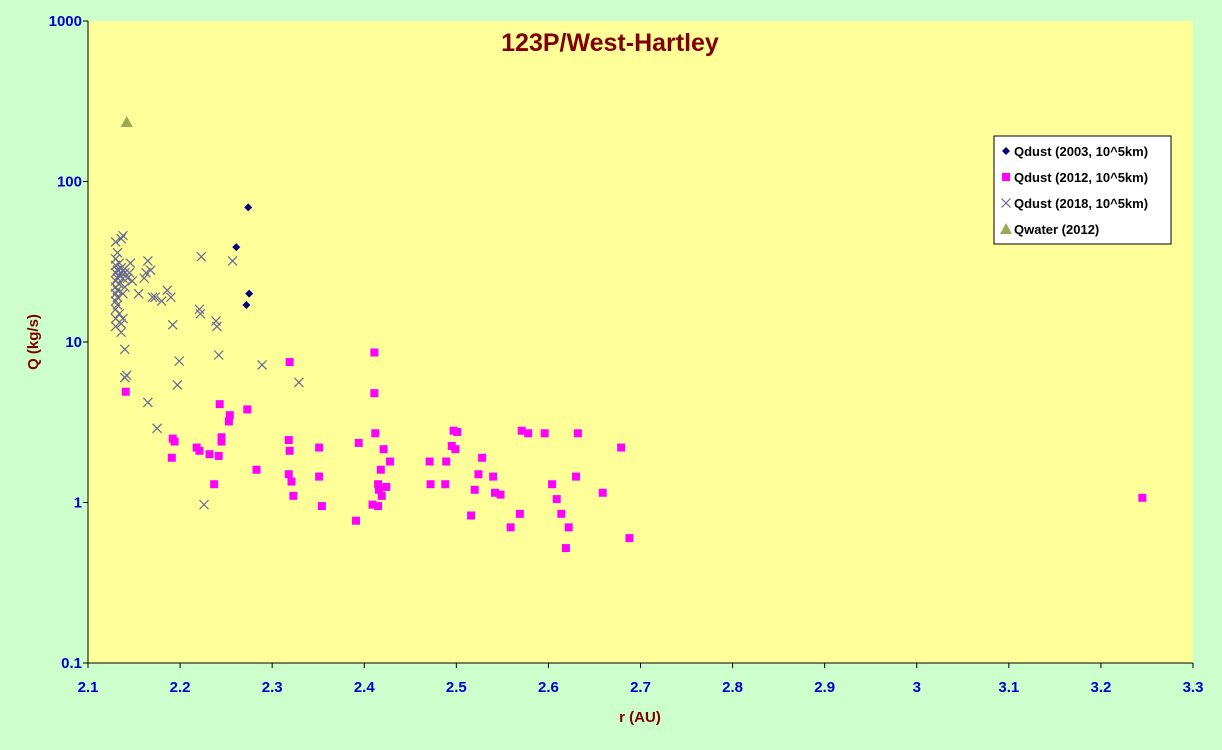 This screenshot has height=750, width=1222. I want to click on legend-marker-stroke, so click(1006, 203).